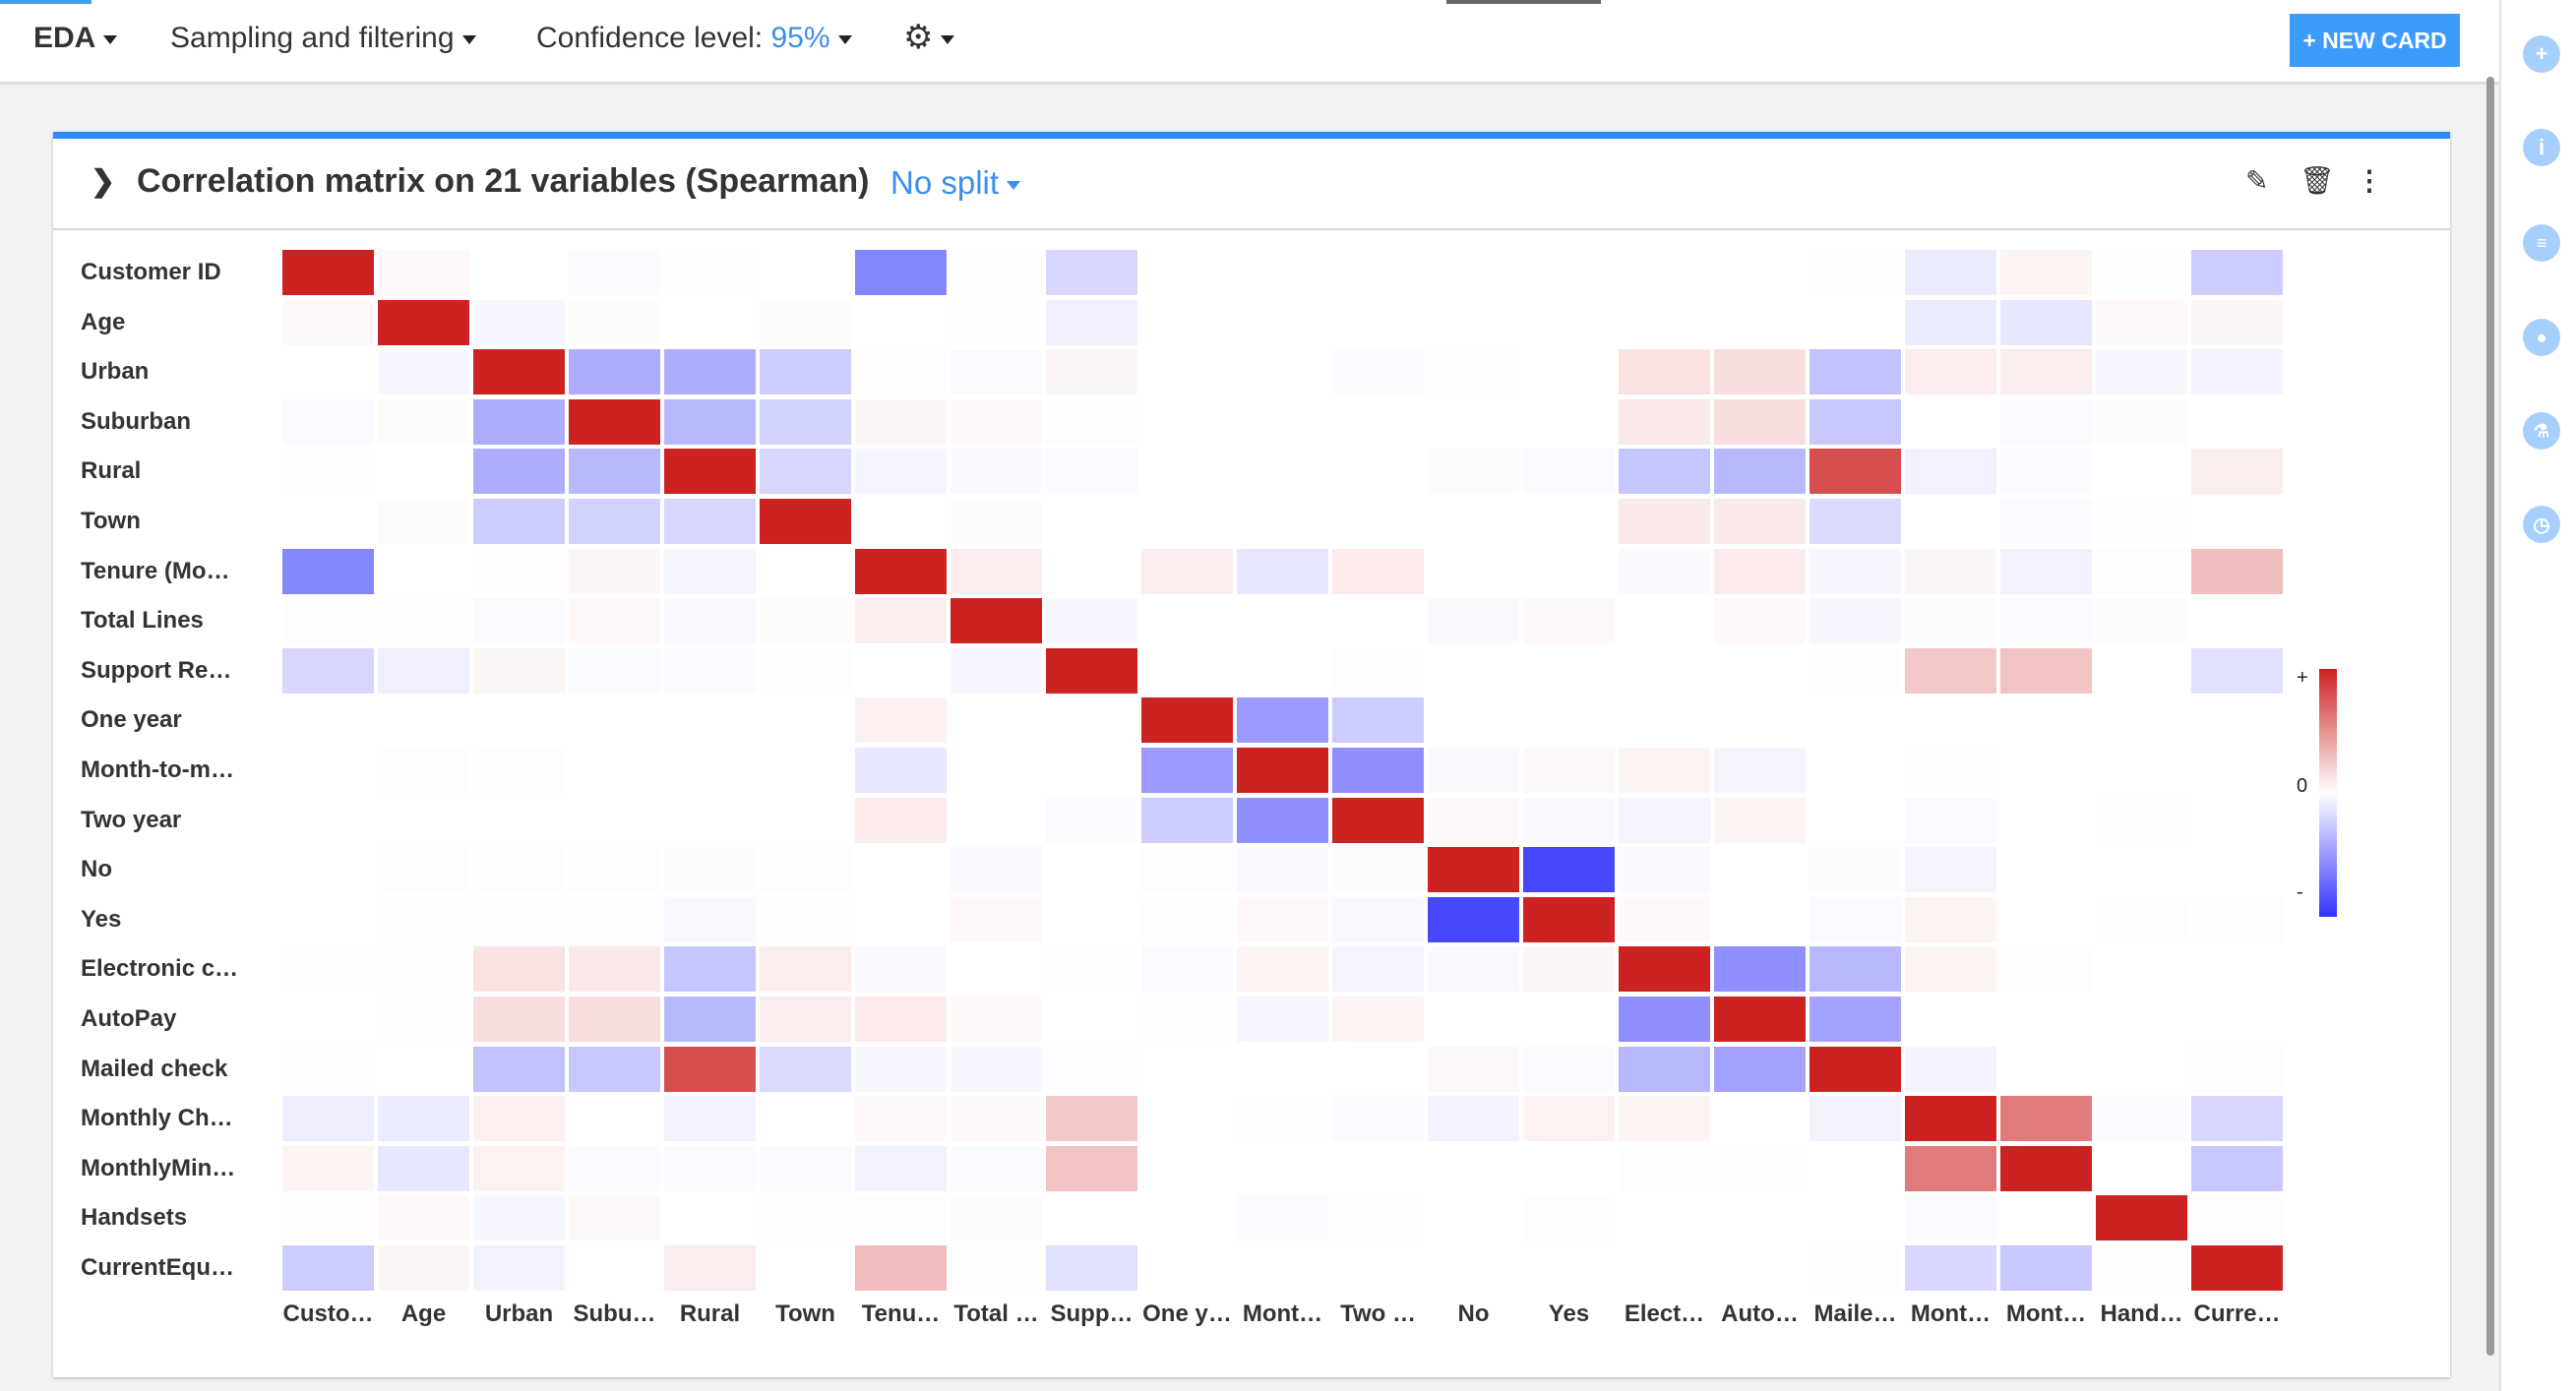 This screenshot has height=1391, width=2576. I want to click on split-dropdown: No split, so click(955, 183).